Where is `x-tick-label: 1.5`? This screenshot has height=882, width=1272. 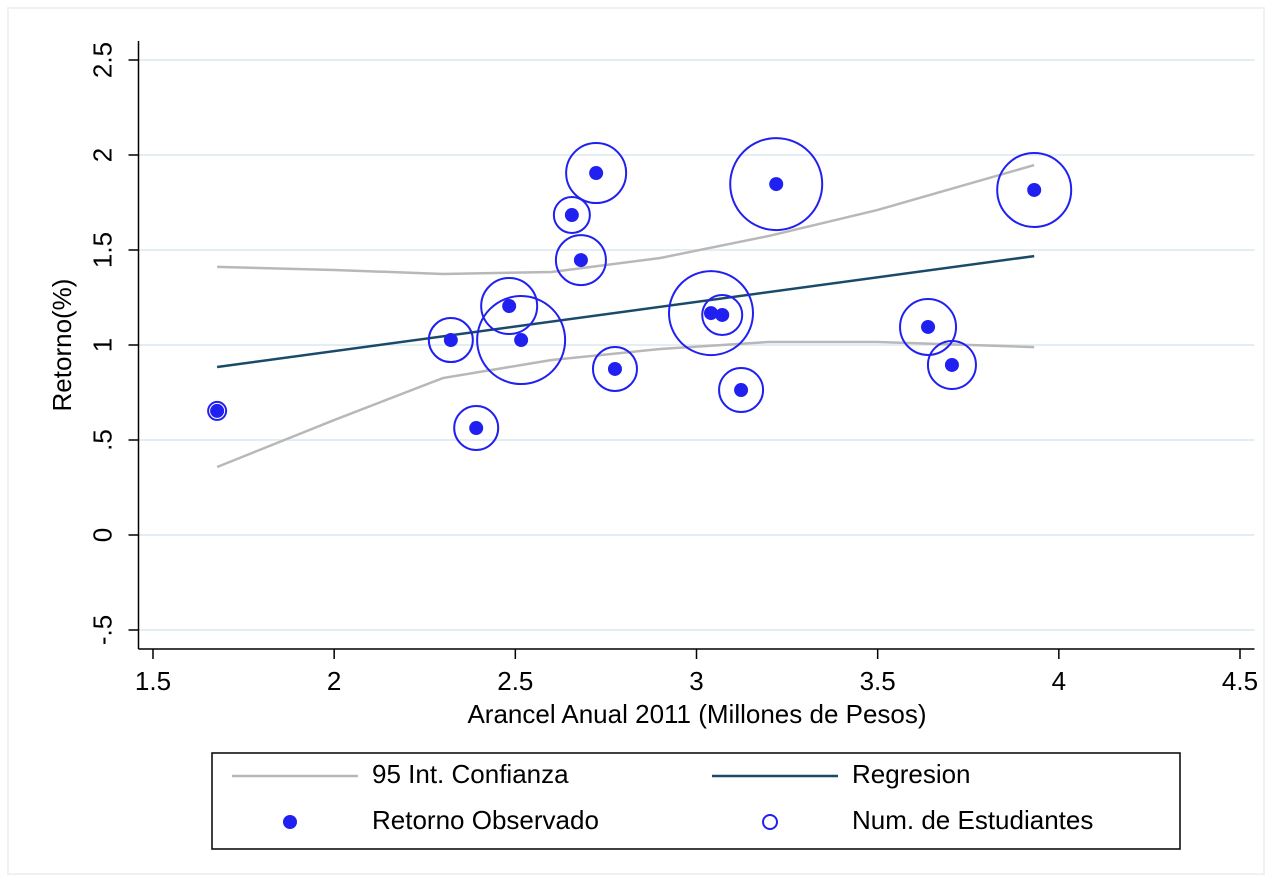 x-tick-label: 1.5 is located at coordinates (153, 681).